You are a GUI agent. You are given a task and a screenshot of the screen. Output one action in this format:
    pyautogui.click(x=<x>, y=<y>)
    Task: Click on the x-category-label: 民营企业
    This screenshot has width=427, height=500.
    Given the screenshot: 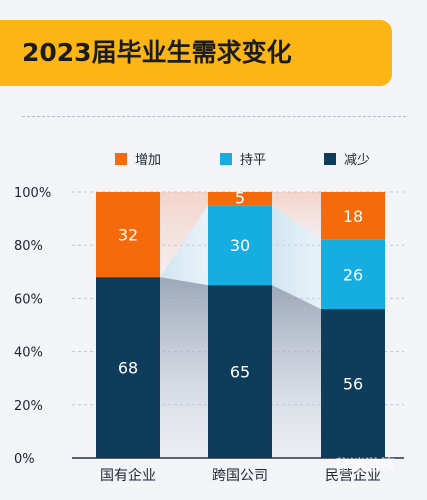 What is the action you would take?
    pyautogui.click(x=353, y=475)
    